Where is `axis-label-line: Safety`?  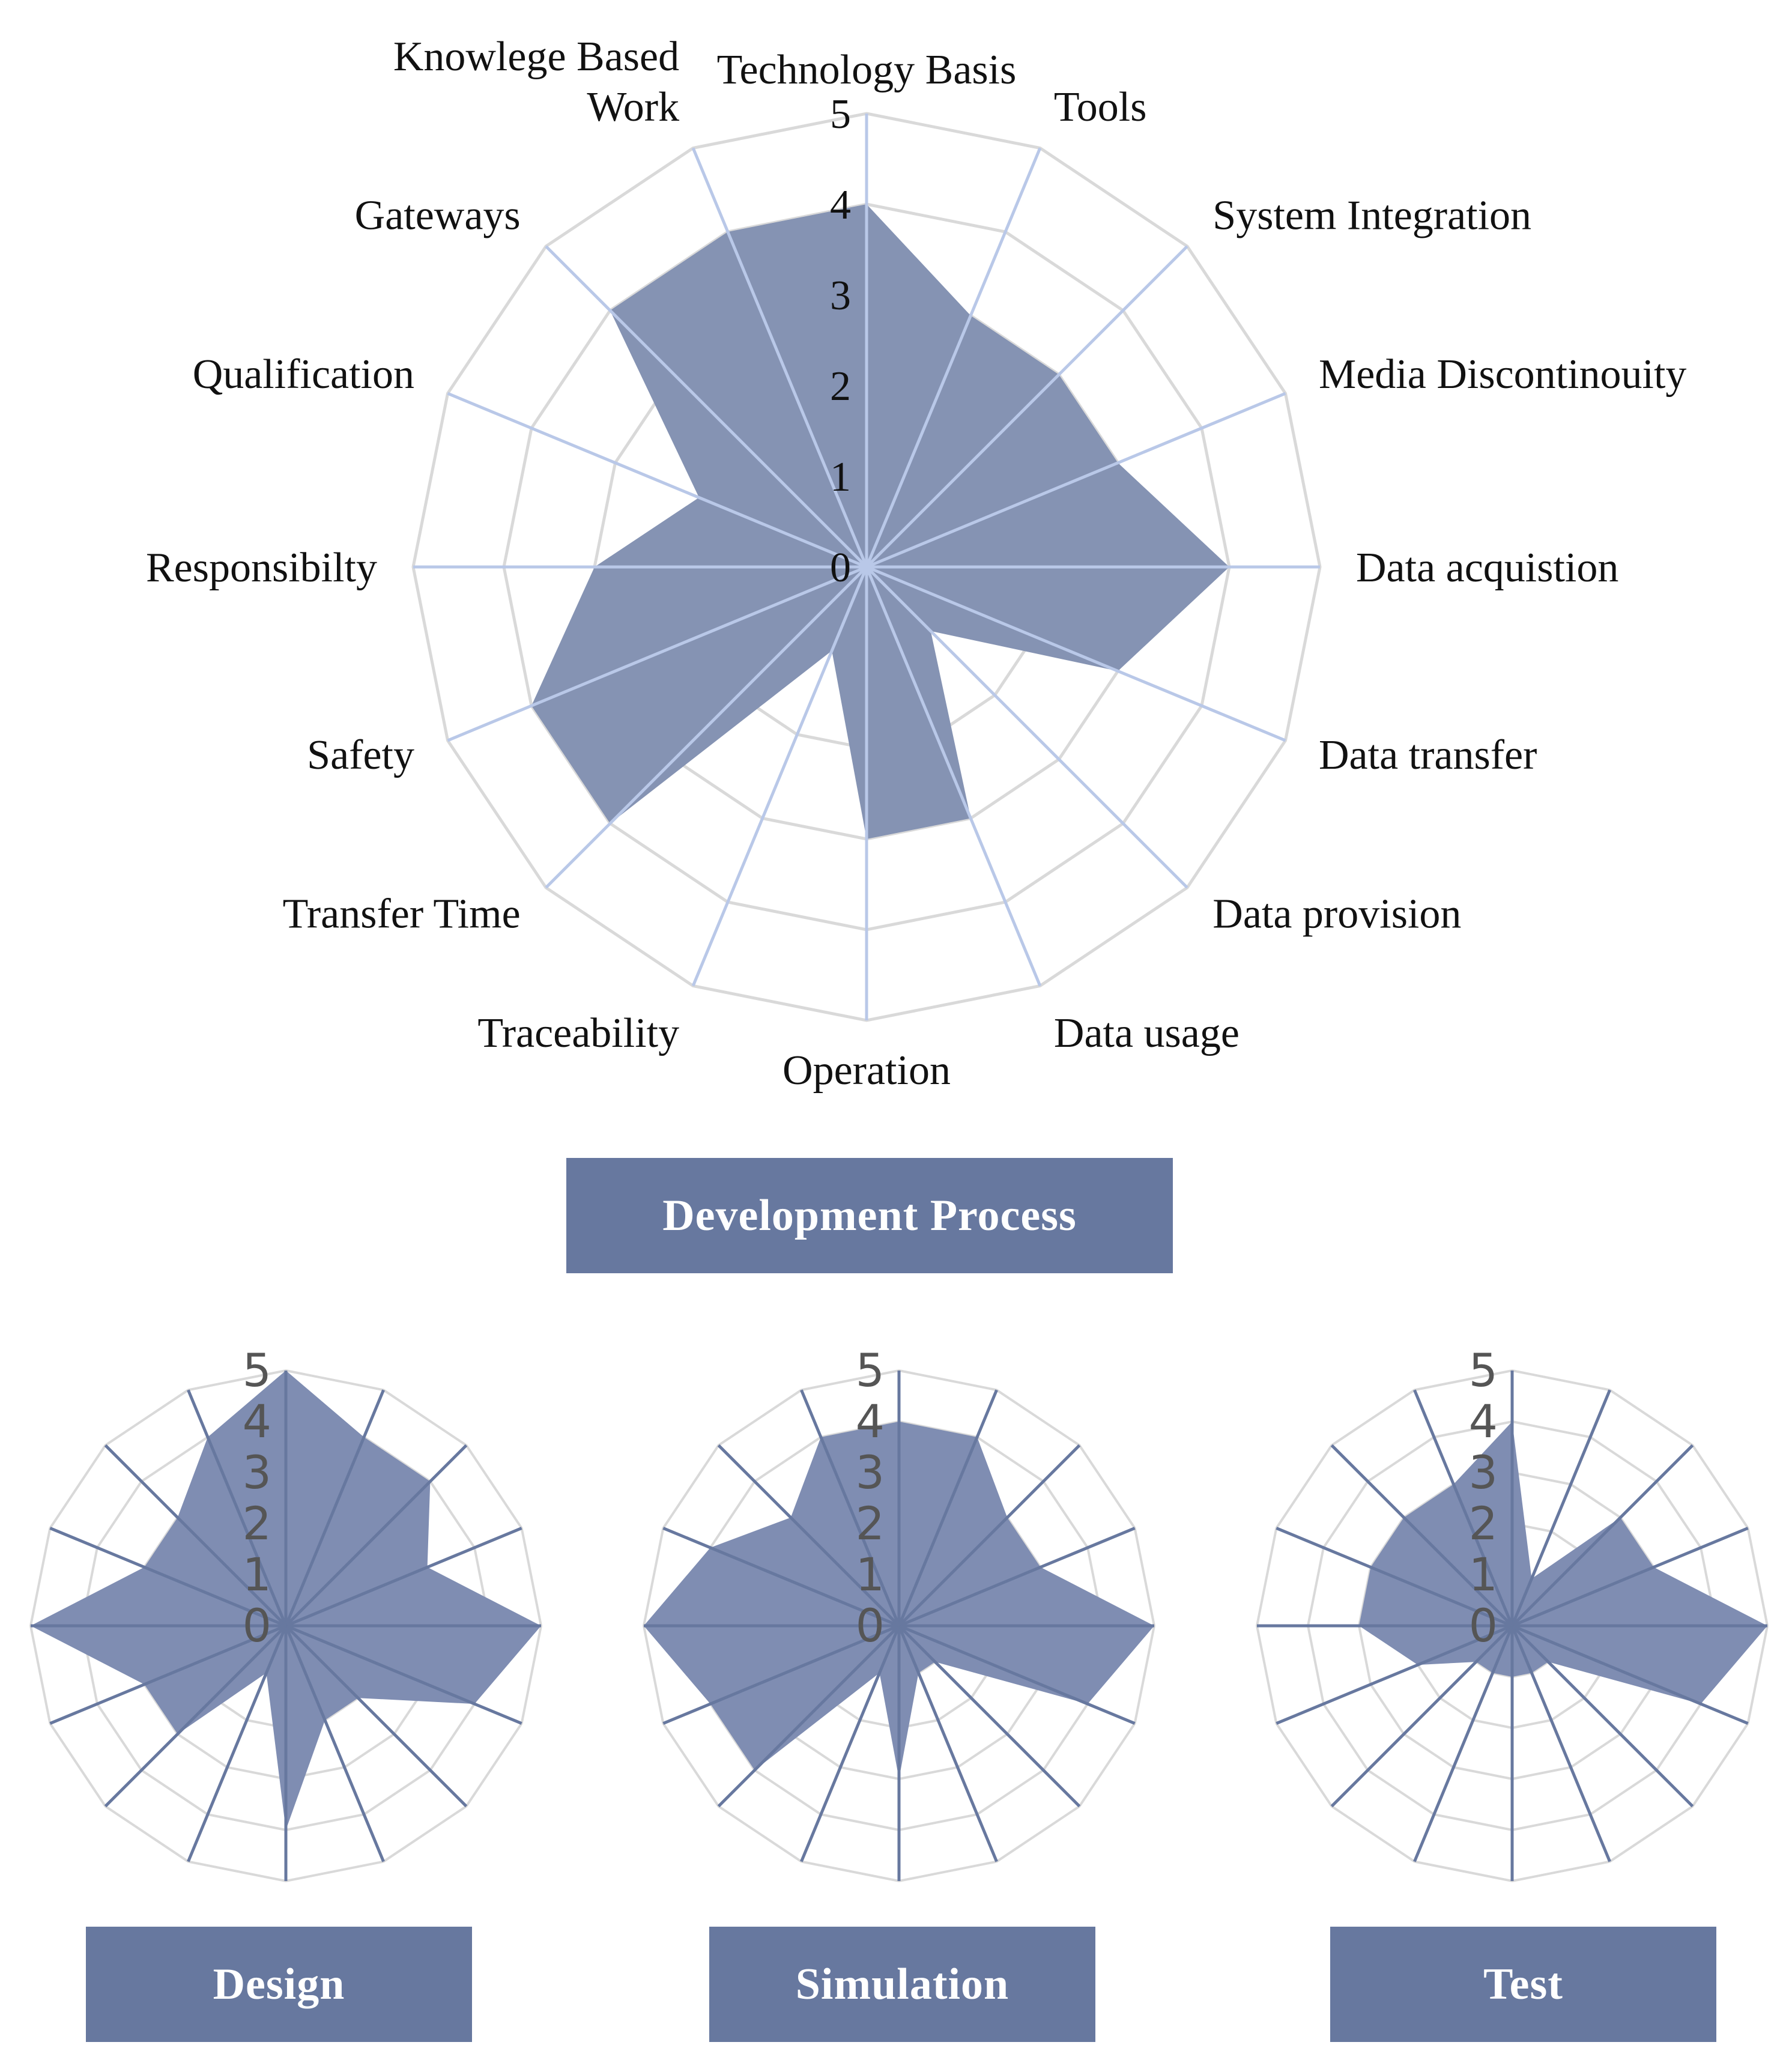 axis-label-line: Safety is located at coordinates (360, 755).